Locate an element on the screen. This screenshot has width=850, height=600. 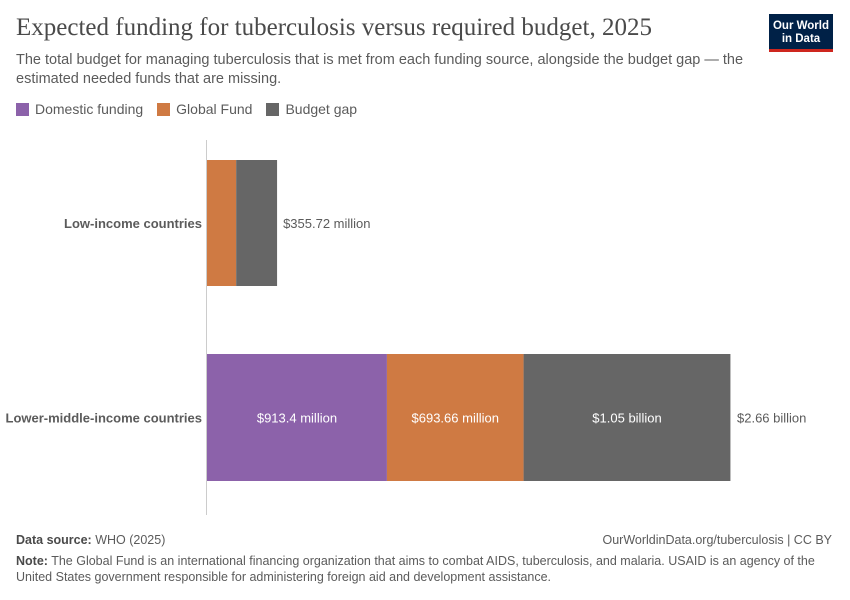
category-label: Low-income countries is located at coordinates (133, 223).